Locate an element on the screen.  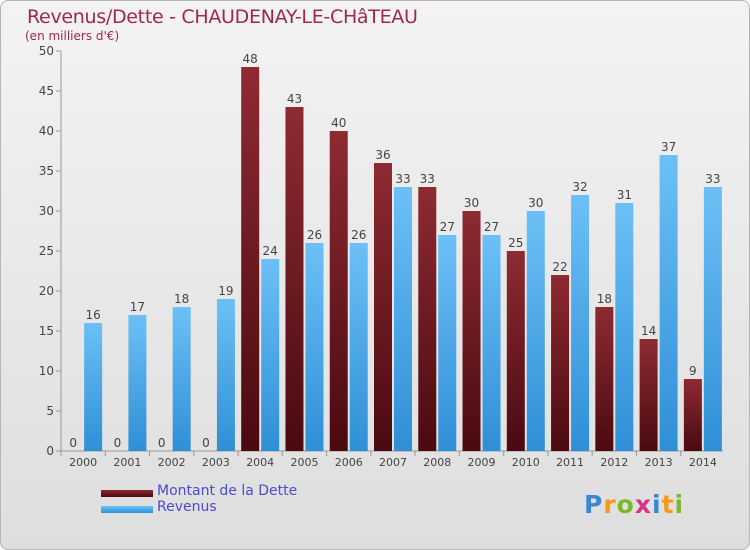
data-label-debt: 18 is located at coordinates (604, 299).